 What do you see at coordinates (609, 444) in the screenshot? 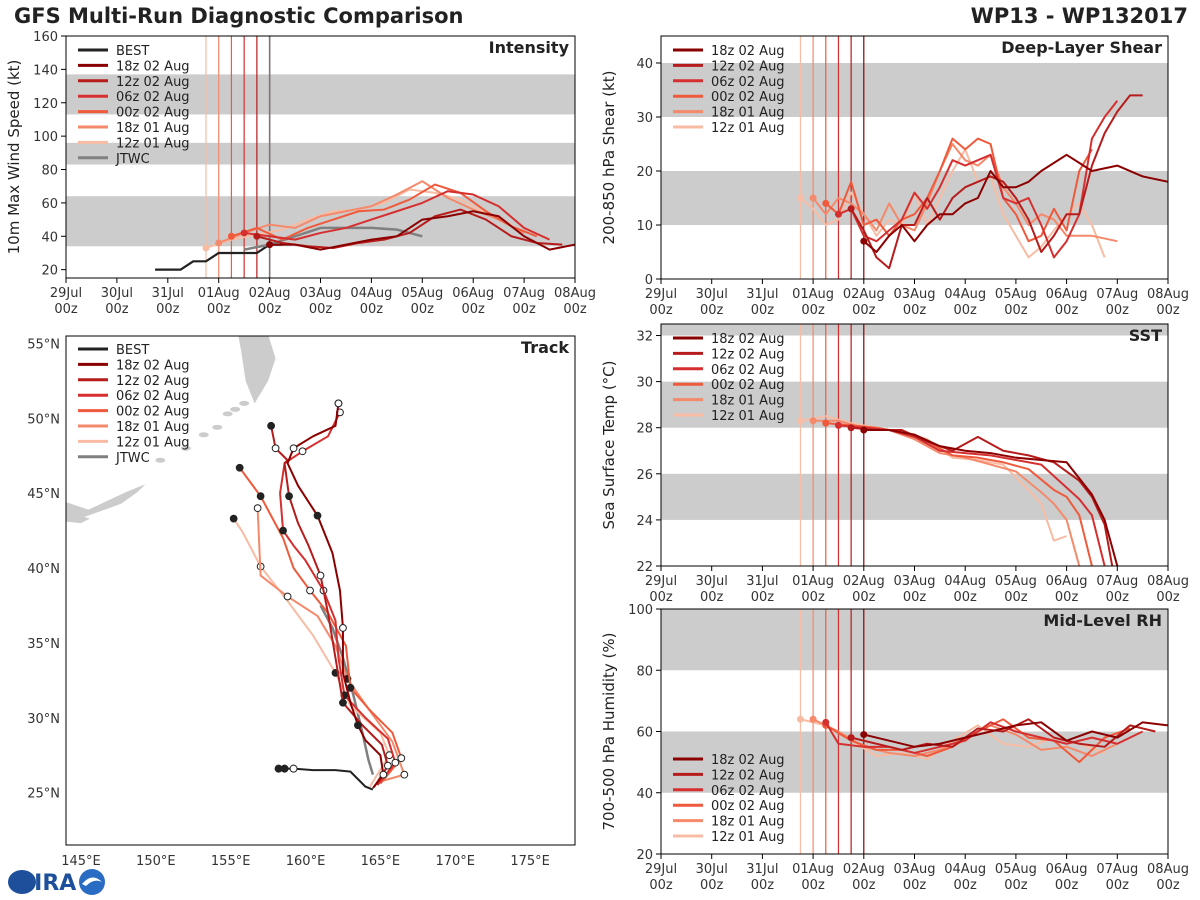
I see `sst-ylabel: Sea Surface Temp (°C)` at bounding box center [609, 444].